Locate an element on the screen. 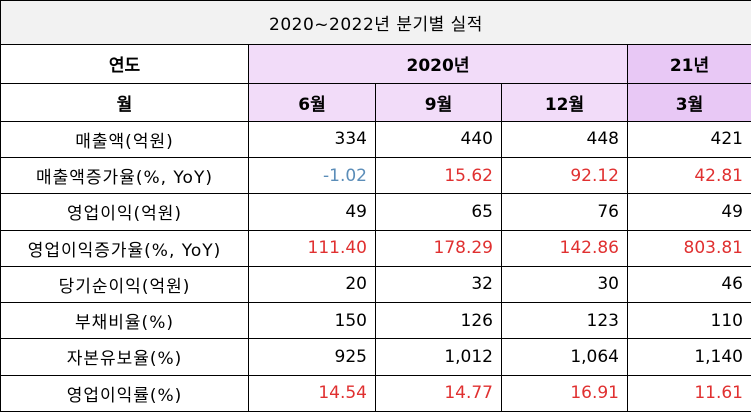 The image size is (751, 412). table-row: 영업이익률(%) 14.54 14.77 16.91 11.61 is located at coordinates (375, 393).